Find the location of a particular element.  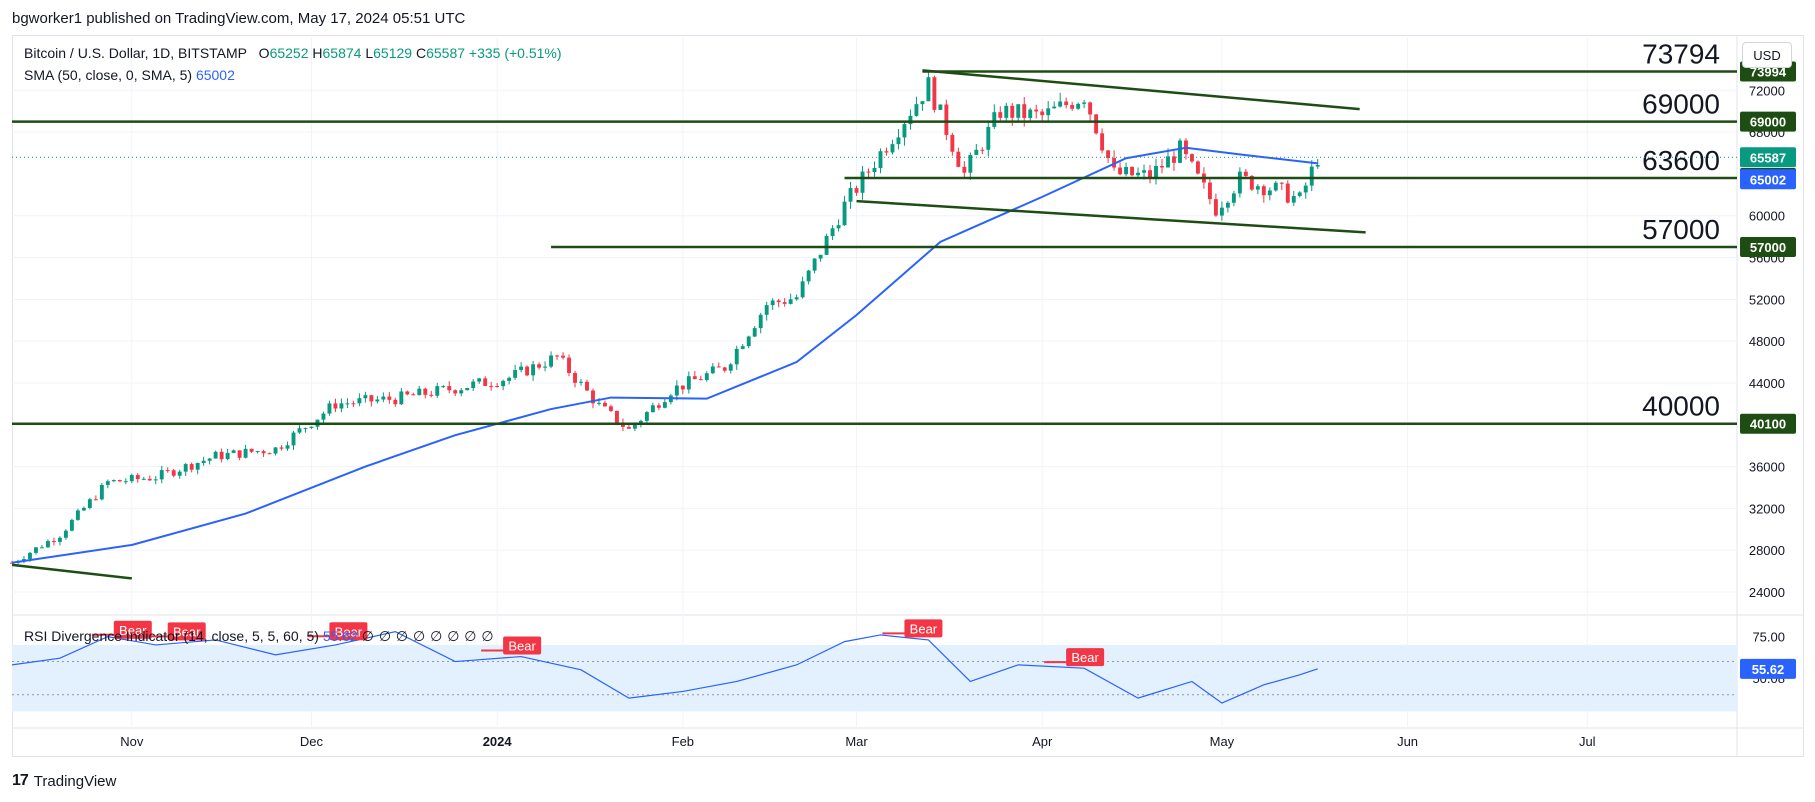

level-label: 63600 is located at coordinates (1681, 160).